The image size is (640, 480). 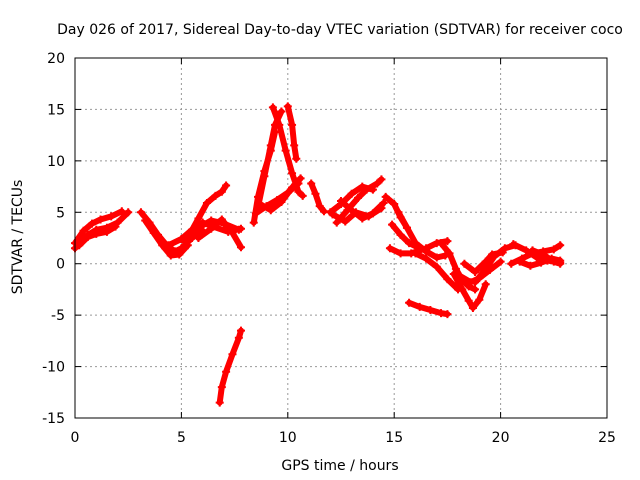 What do you see at coordinates (60, 213) in the screenshot?
I see `y-tick-label: 5` at bounding box center [60, 213].